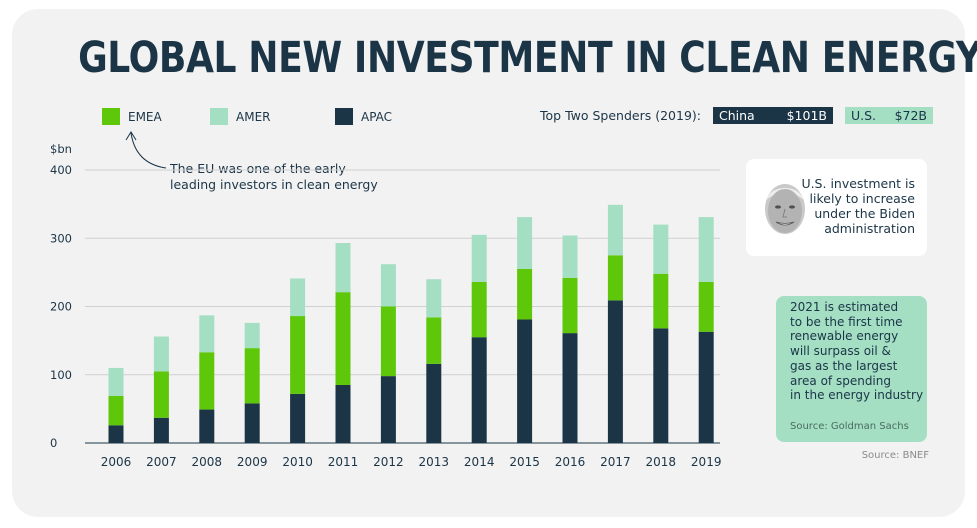 Image resolution: width=977 pixels, height=528 pixels. Describe the element at coordinates (869, 228) in the screenshot. I see `biden-line: administration` at that location.